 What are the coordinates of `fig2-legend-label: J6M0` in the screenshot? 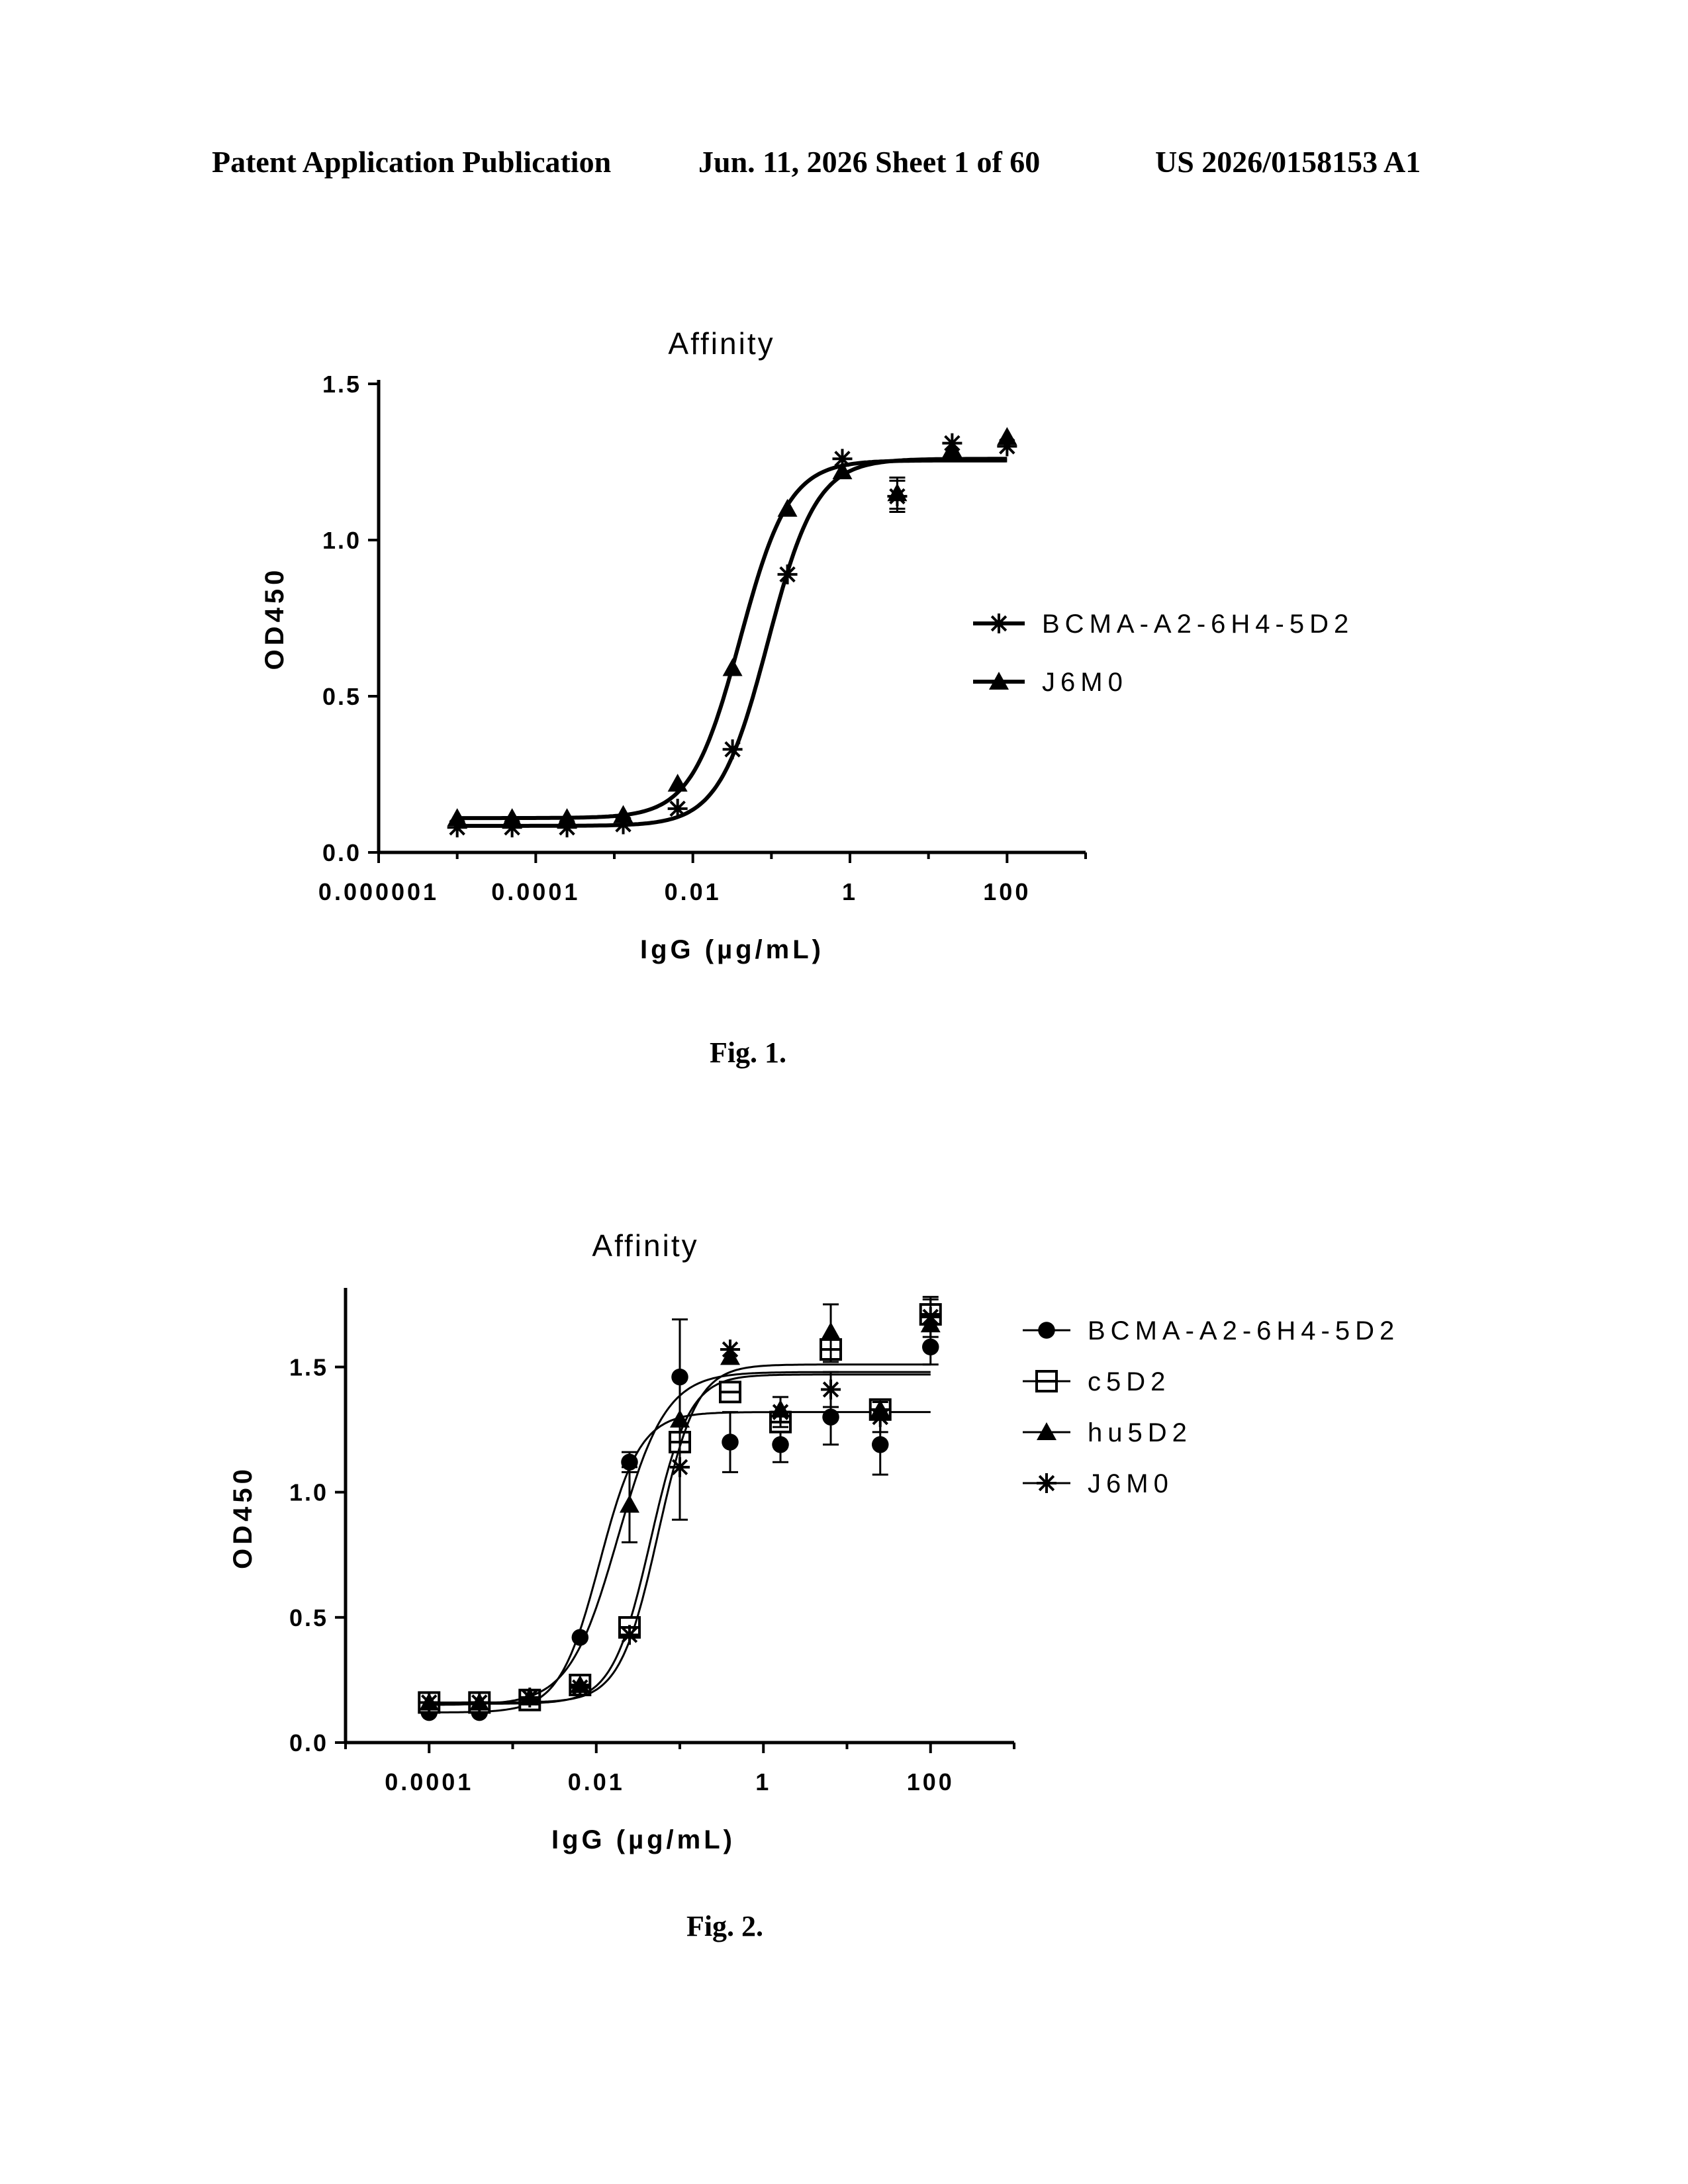 It's located at (1131, 1484).